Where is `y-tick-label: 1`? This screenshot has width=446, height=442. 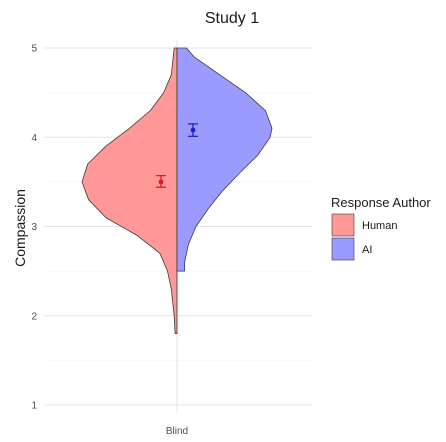 y-tick-label: 1 is located at coordinates (34, 406).